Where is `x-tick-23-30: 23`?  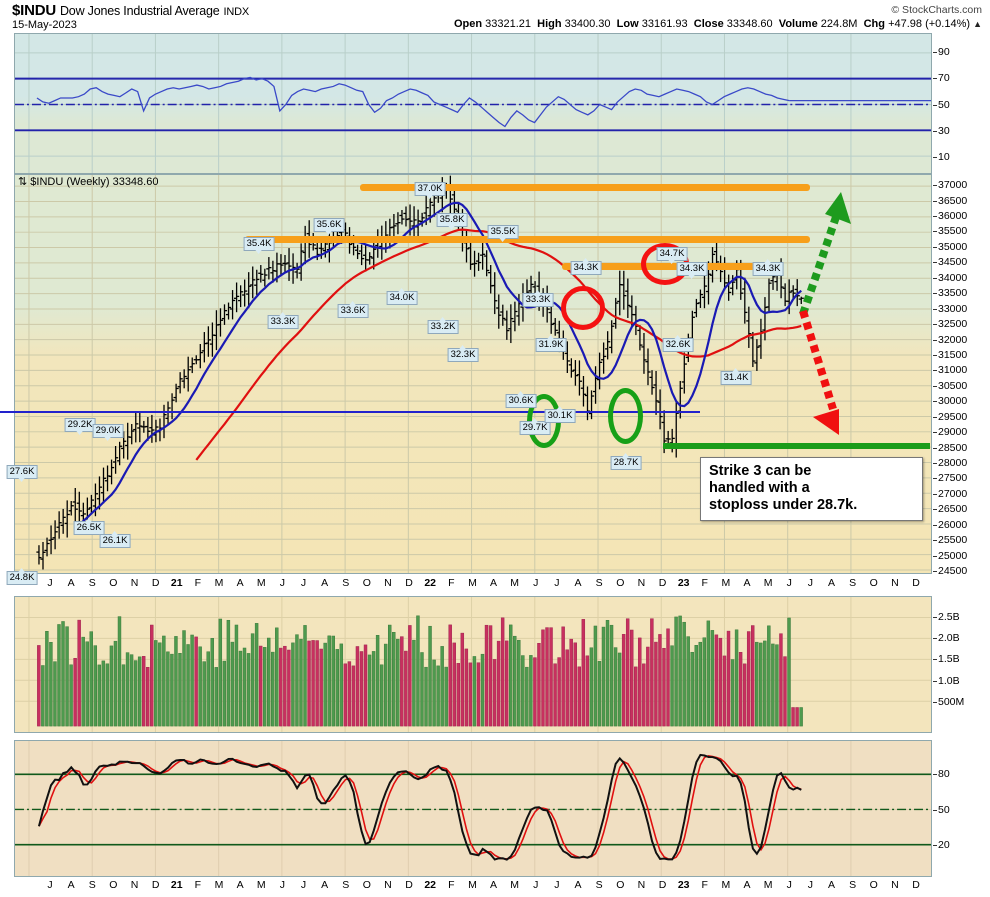
x-tick-23-30: 23 is located at coordinates (683, 885).